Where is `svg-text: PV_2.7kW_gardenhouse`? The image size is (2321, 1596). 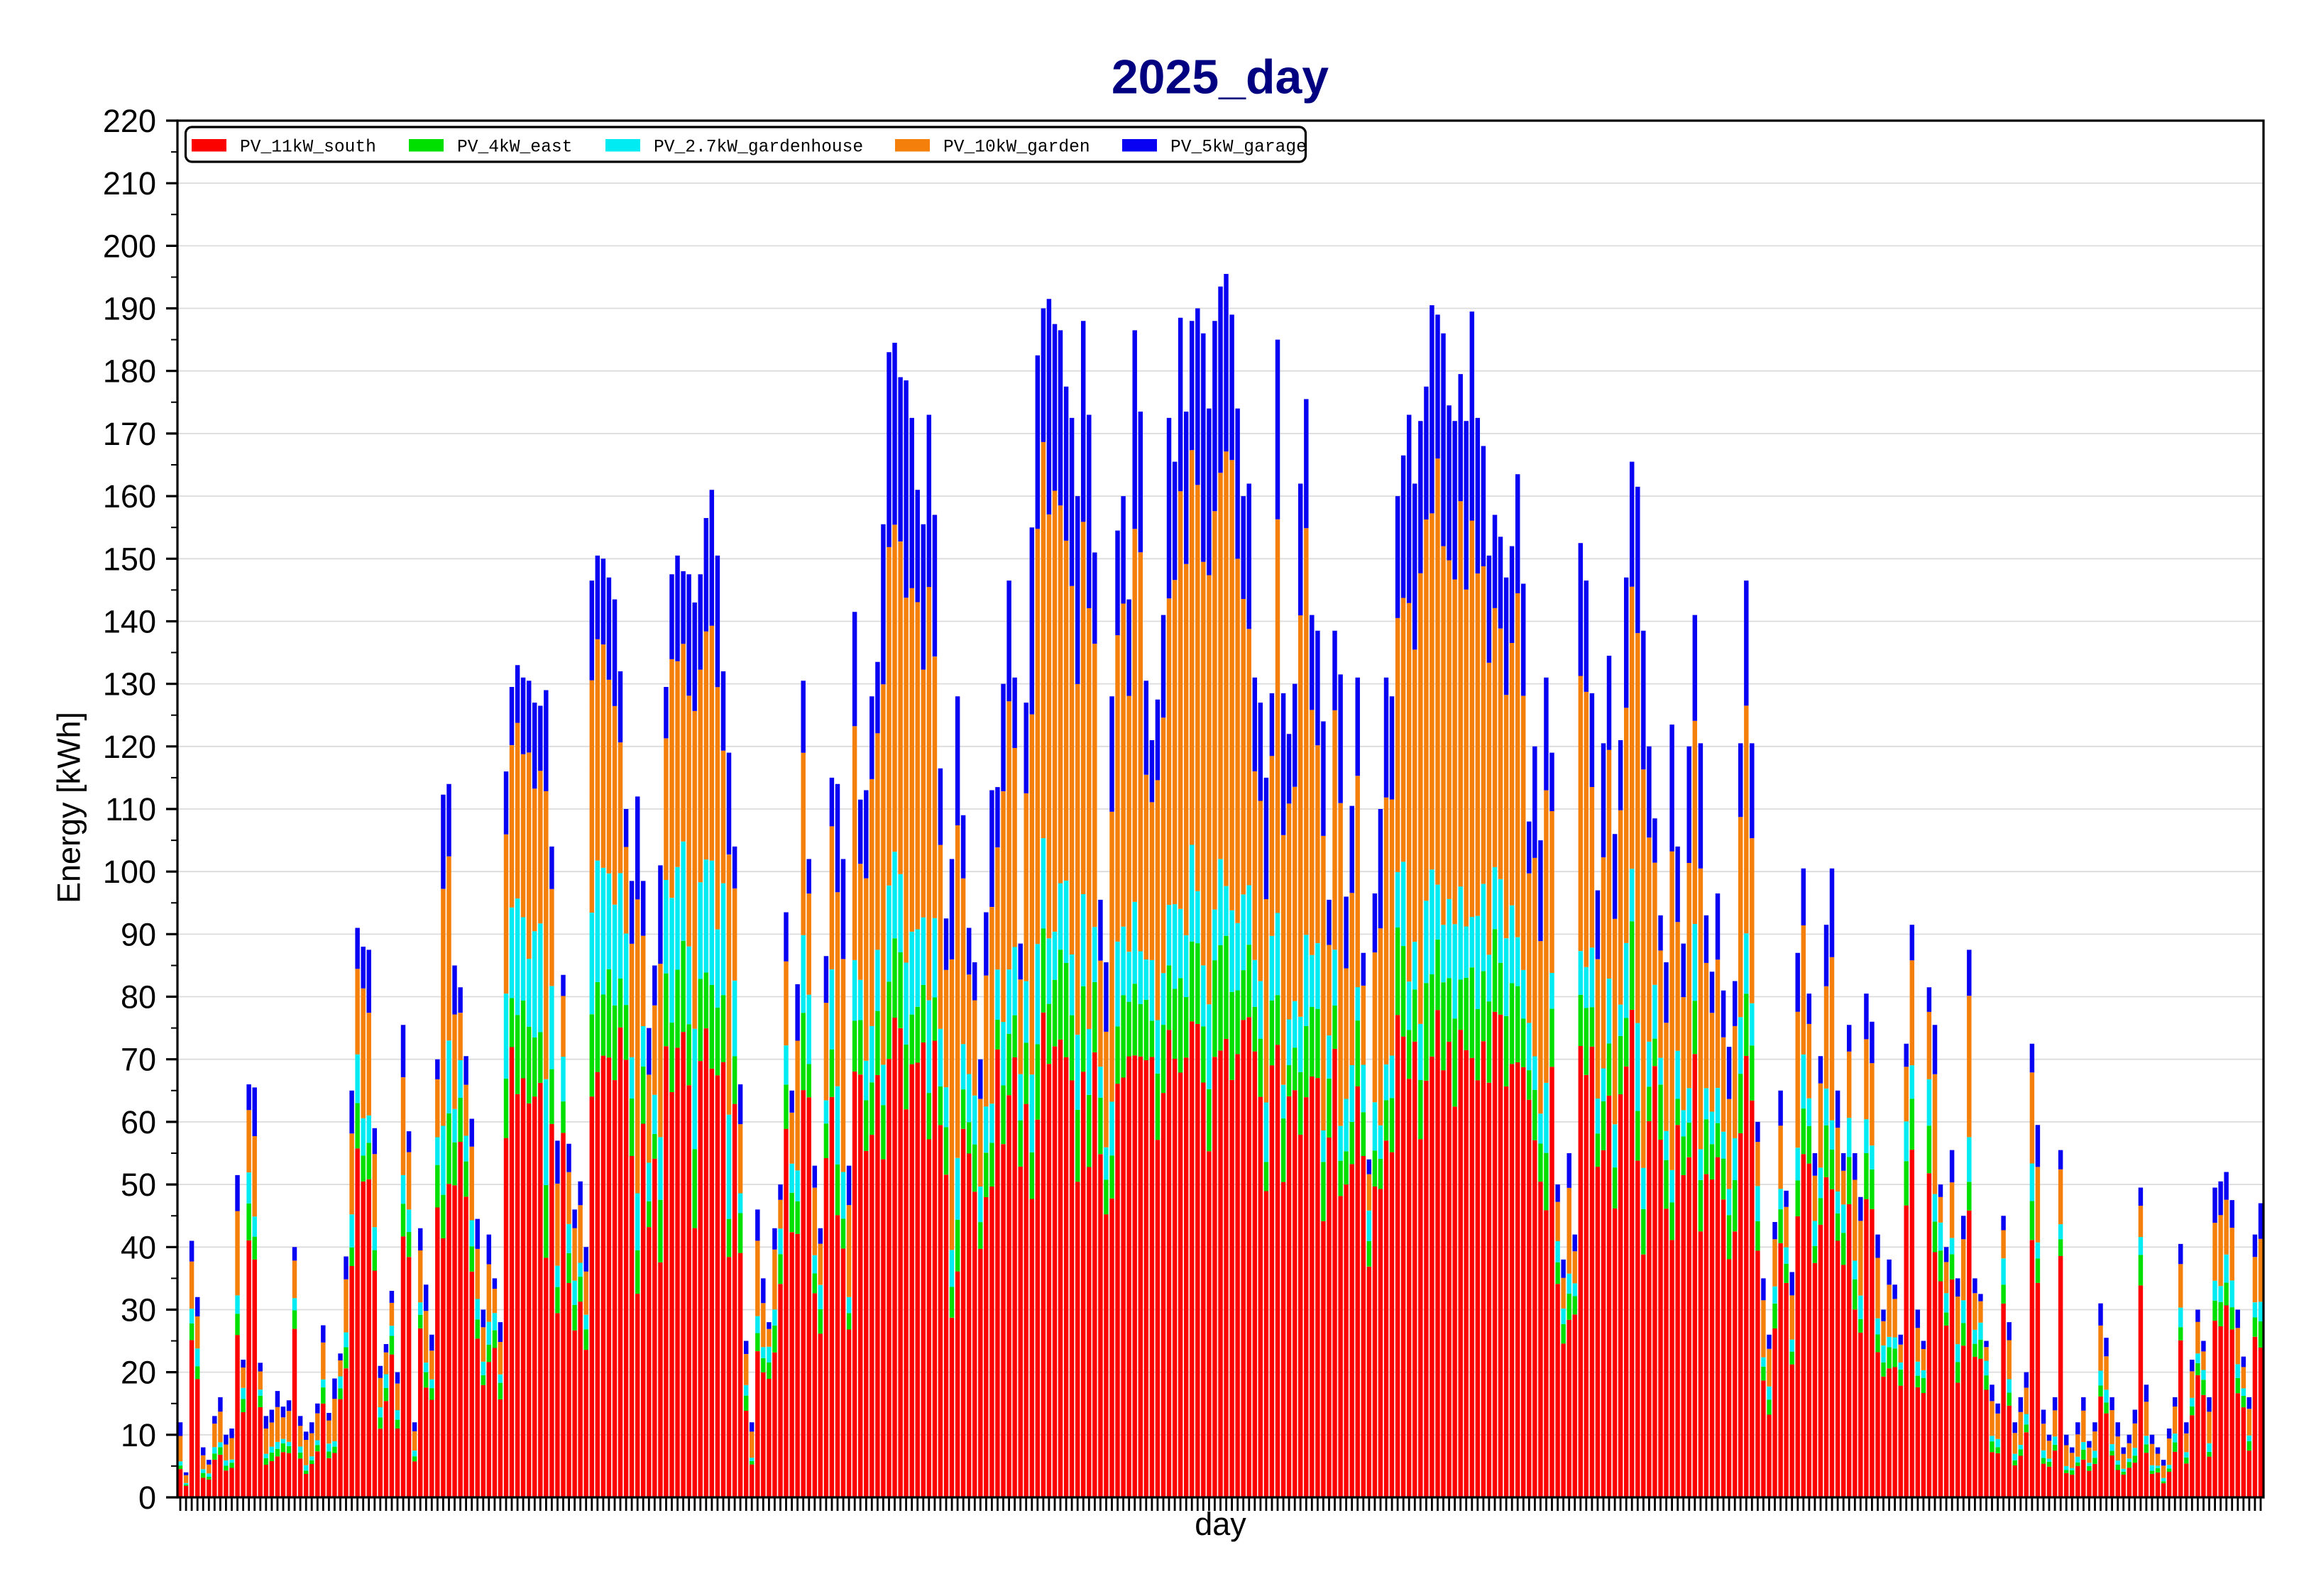 svg-text: PV_2.7kW_gardenhouse is located at coordinates (758, 148).